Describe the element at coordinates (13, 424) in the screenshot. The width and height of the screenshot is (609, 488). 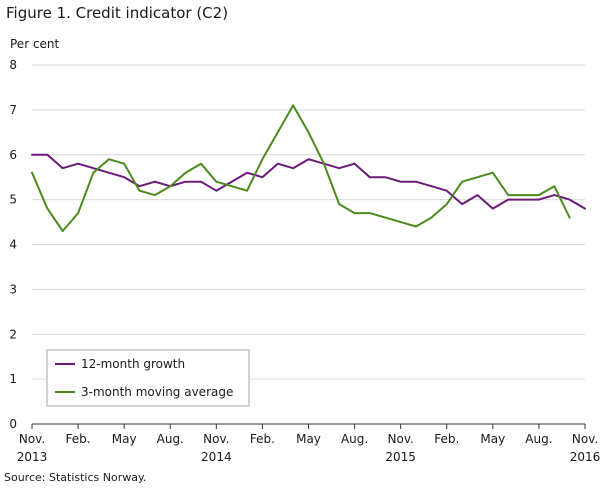
I see `y-tick-label: 0` at that location.